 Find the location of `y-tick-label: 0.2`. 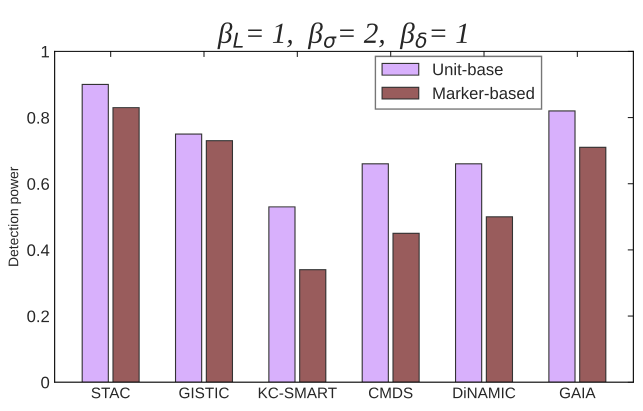

y-tick-label: 0.2 is located at coordinates (38, 316).